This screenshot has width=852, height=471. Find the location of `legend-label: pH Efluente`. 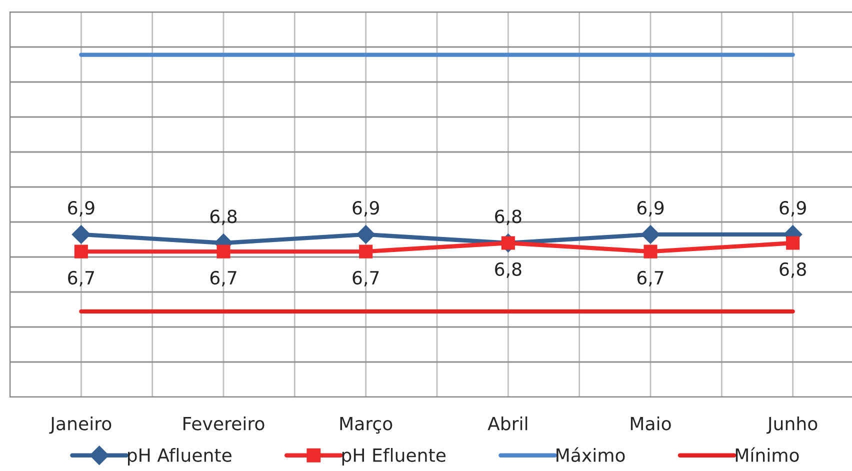

legend-label: pH Efluente is located at coordinates (394, 457).